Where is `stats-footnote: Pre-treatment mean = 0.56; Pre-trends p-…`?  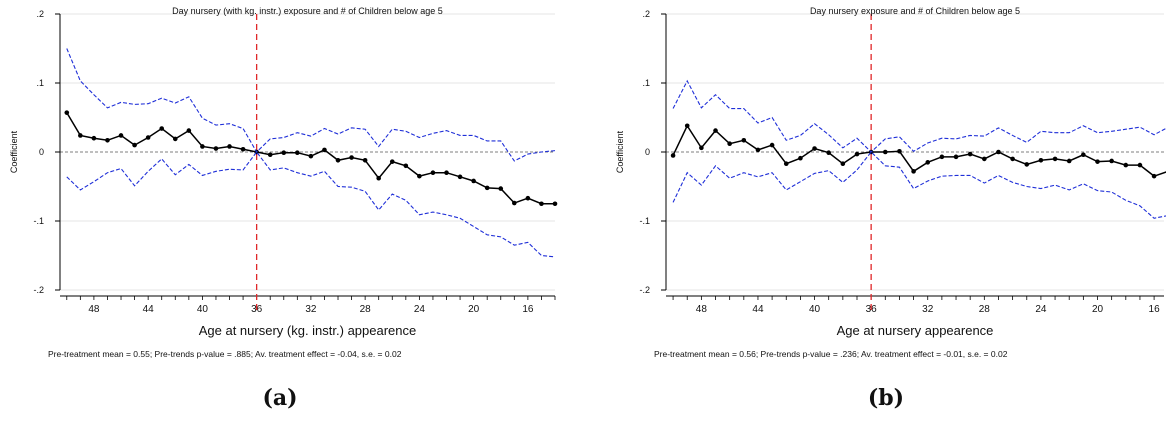 stats-footnote: Pre-treatment mean = 0.56; Pre-trends p-… is located at coordinates (831, 354).